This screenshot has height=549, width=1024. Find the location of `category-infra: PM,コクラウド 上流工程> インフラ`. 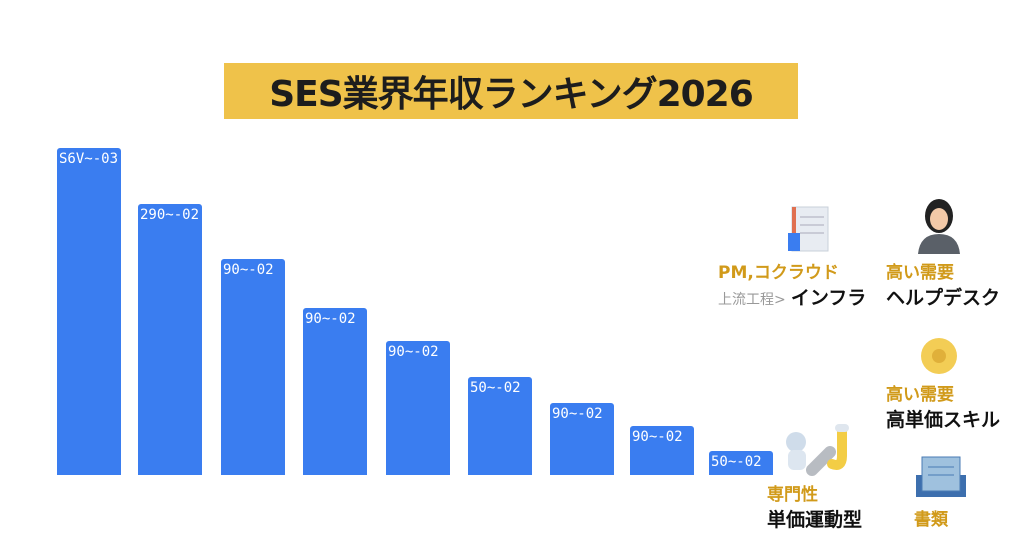

category-infra: PM,コクラウド 上流工程> インフラ is located at coordinates (792, 284).